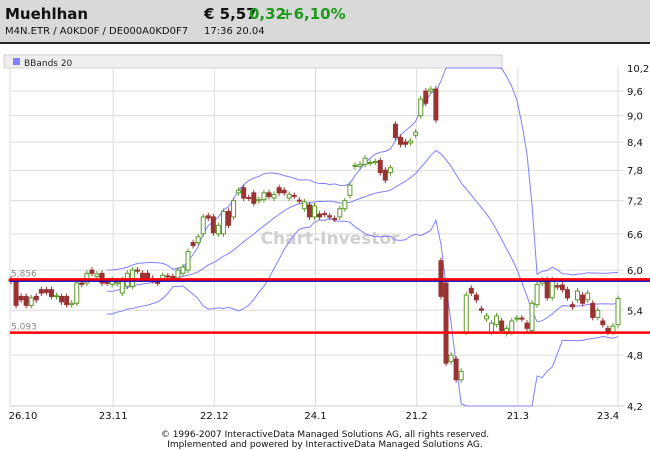 This screenshot has height=450, width=650. What do you see at coordinates (23, 416) in the screenshot?
I see `x-tick-label: 26.10` at bounding box center [23, 416].